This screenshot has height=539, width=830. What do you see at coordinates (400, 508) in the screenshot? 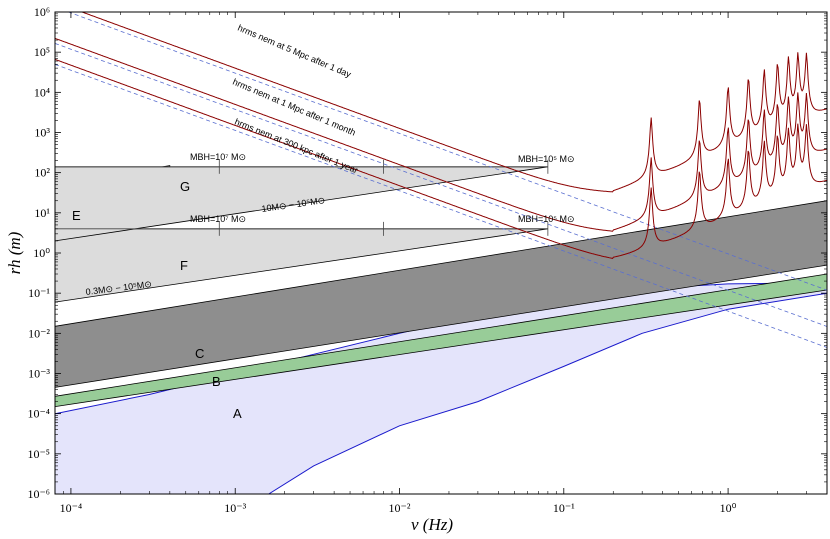
I see `x-tick-label: 10⁻²` at bounding box center [400, 508].